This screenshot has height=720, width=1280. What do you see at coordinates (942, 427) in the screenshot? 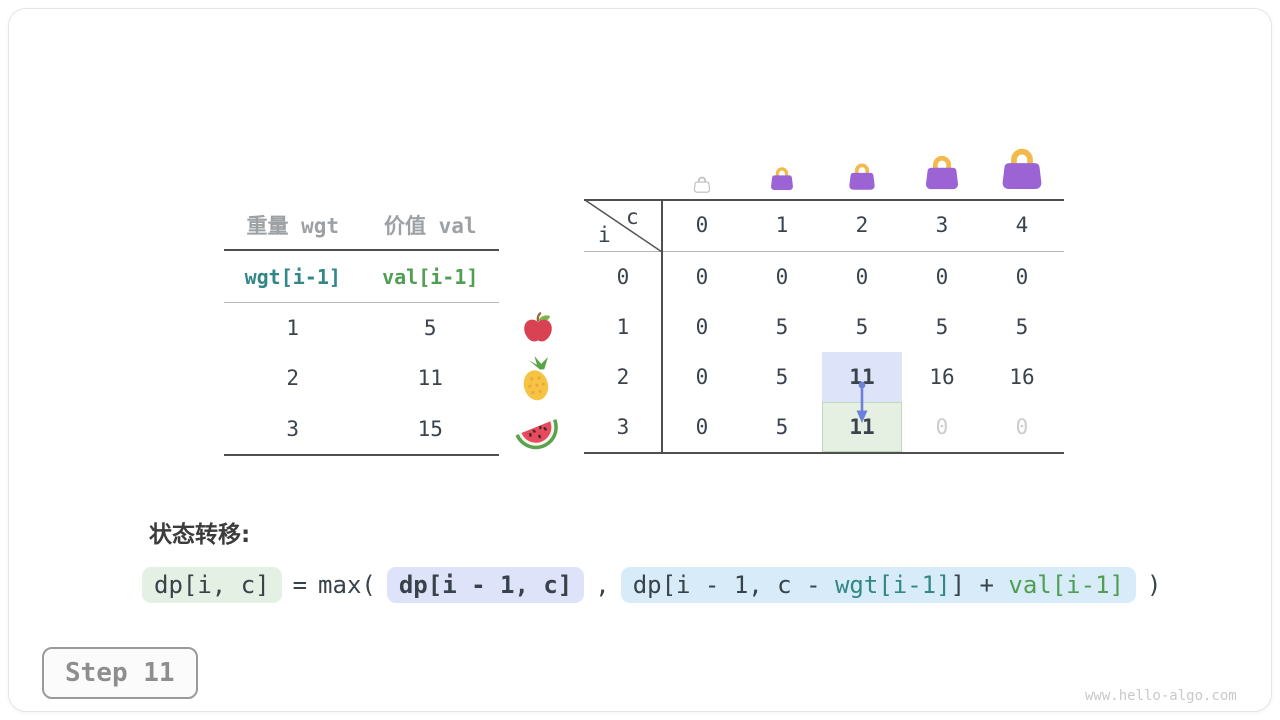
I see `dp-cell-3-3: 0` at bounding box center [942, 427].